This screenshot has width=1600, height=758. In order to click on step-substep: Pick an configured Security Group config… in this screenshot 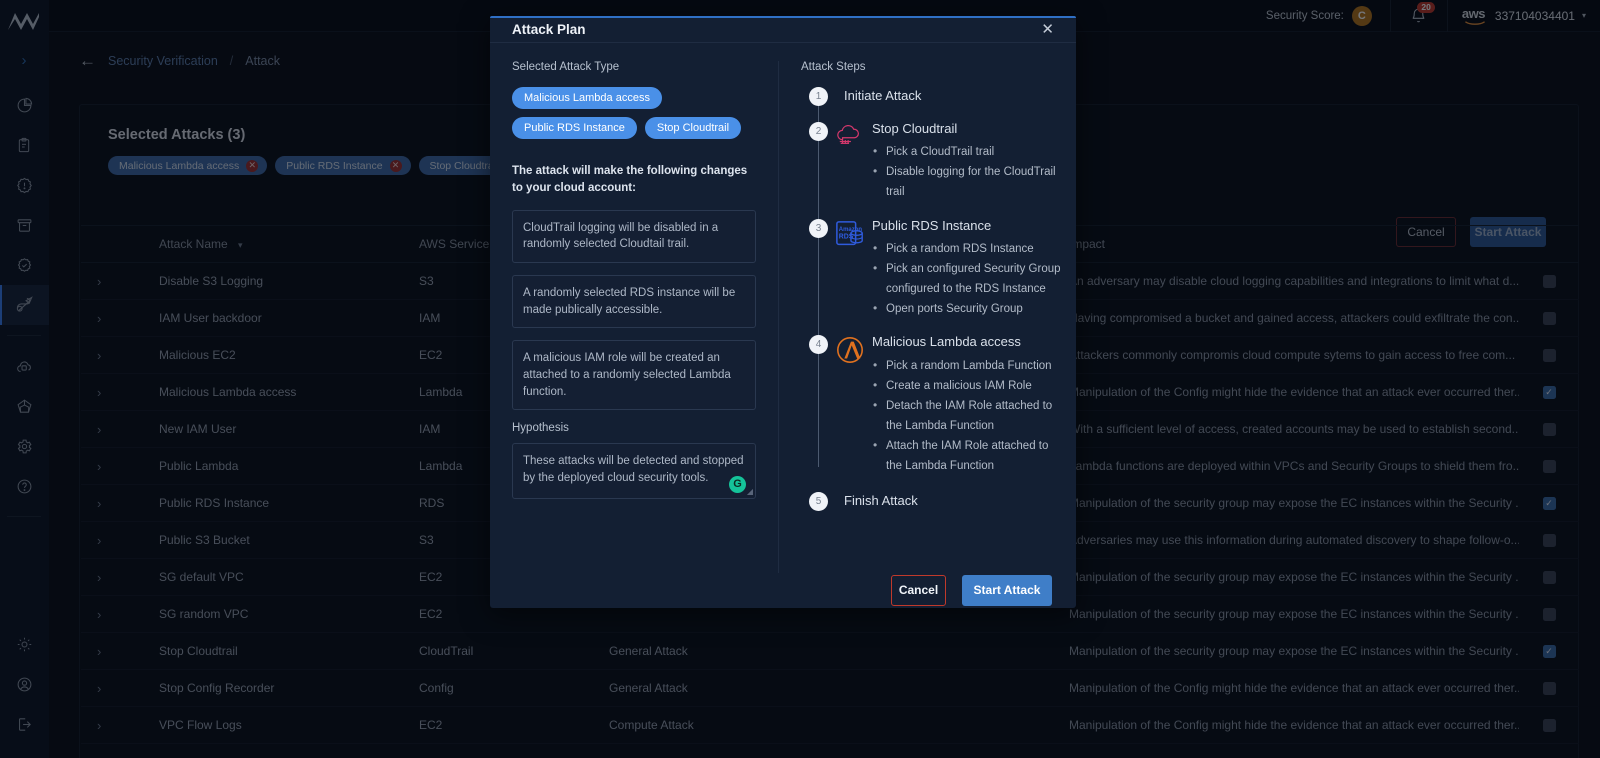, I will do `click(967, 278)`.